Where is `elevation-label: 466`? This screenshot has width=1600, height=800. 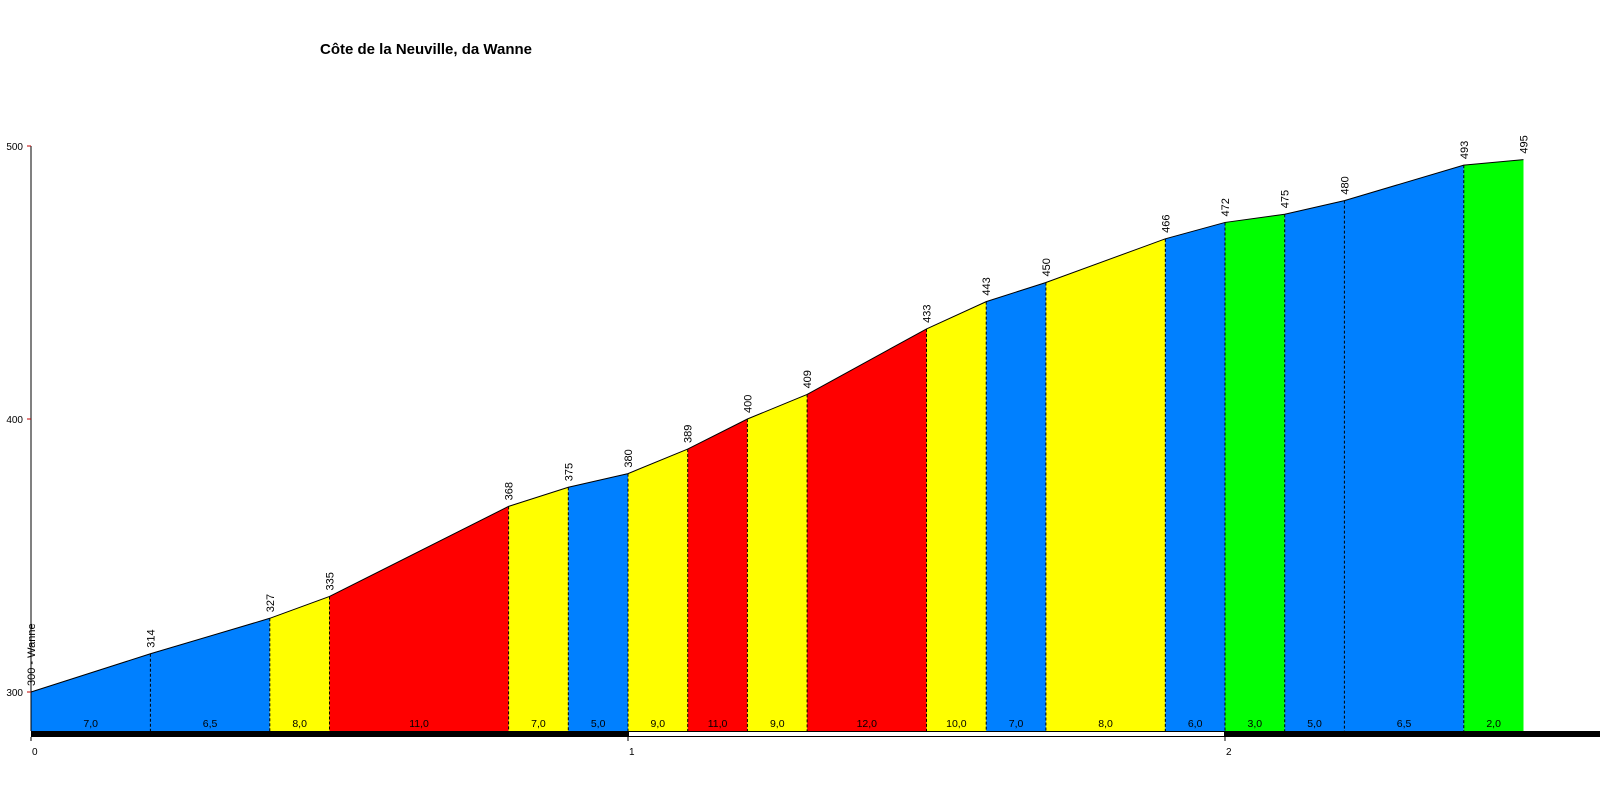
elevation-label: 466 is located at coordinates (1166, 223).